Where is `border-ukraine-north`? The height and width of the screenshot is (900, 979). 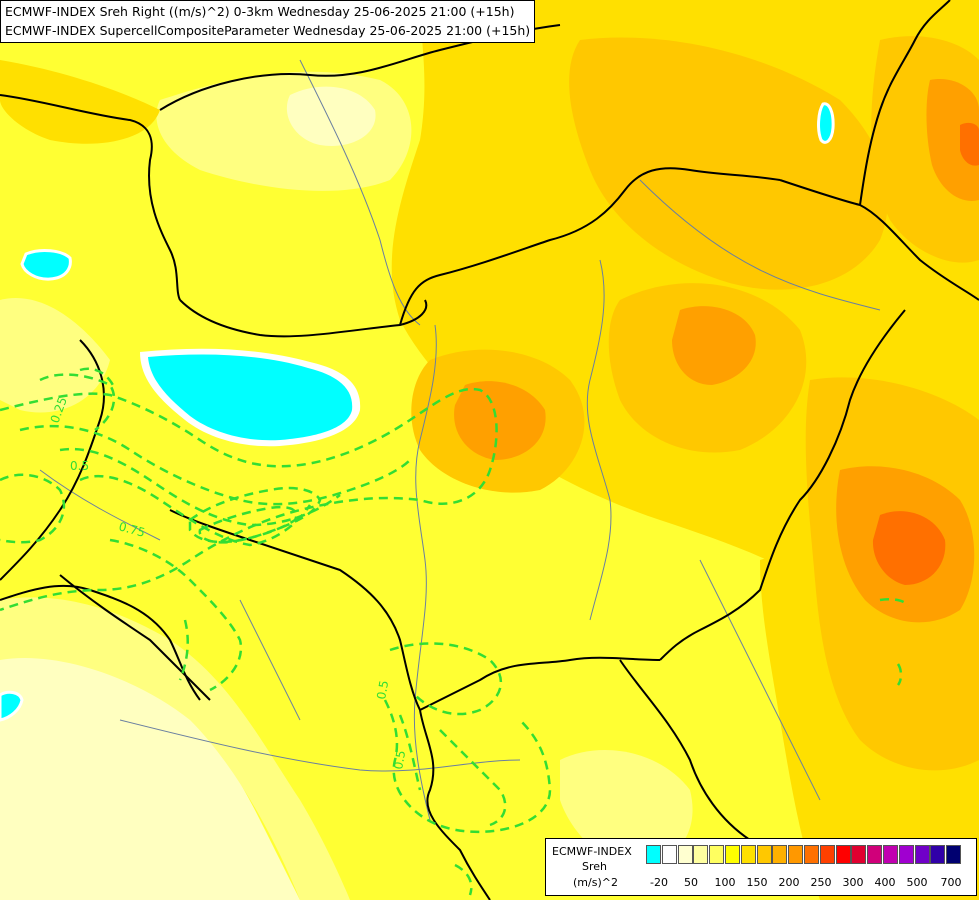
border-ukraine-north is located at coordinates (905, 103).